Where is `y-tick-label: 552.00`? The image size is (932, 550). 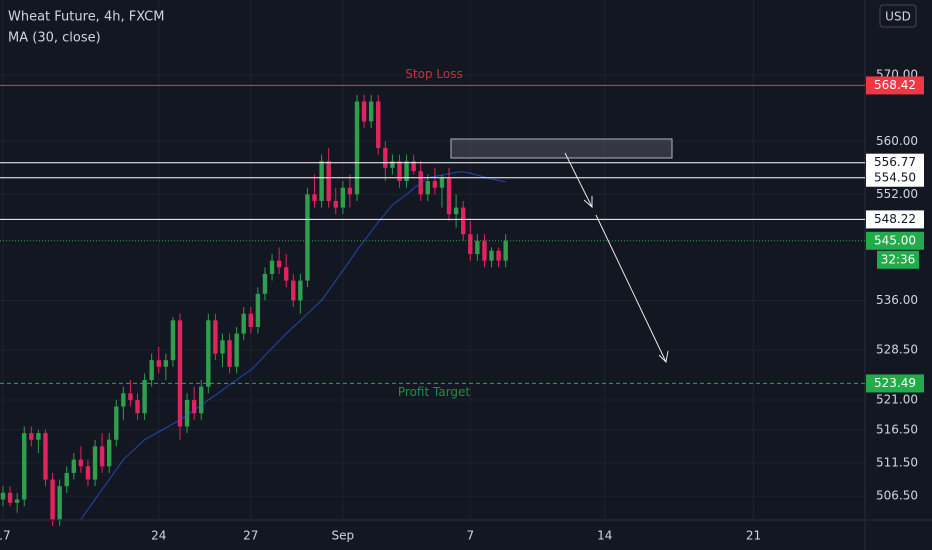
y-tick-label: 552.00 is located at coordinates (897, 194).